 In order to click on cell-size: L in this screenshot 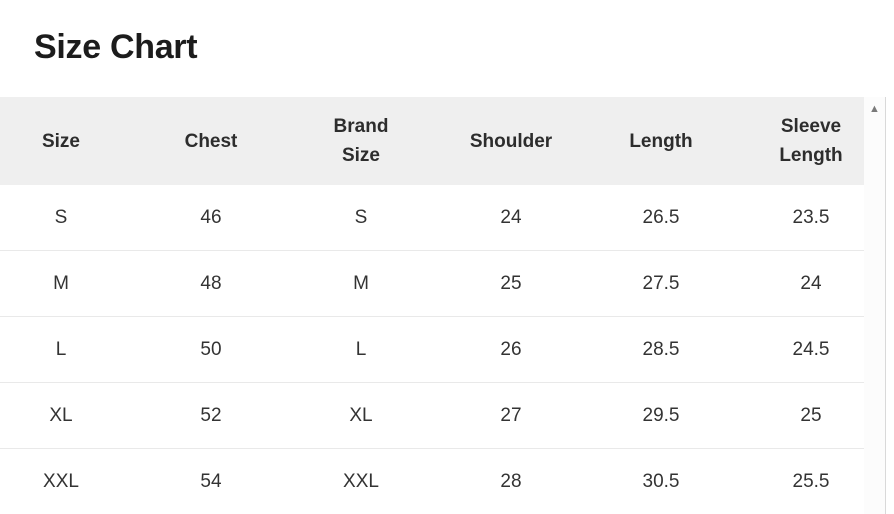, I will do `click(61, 349)`.